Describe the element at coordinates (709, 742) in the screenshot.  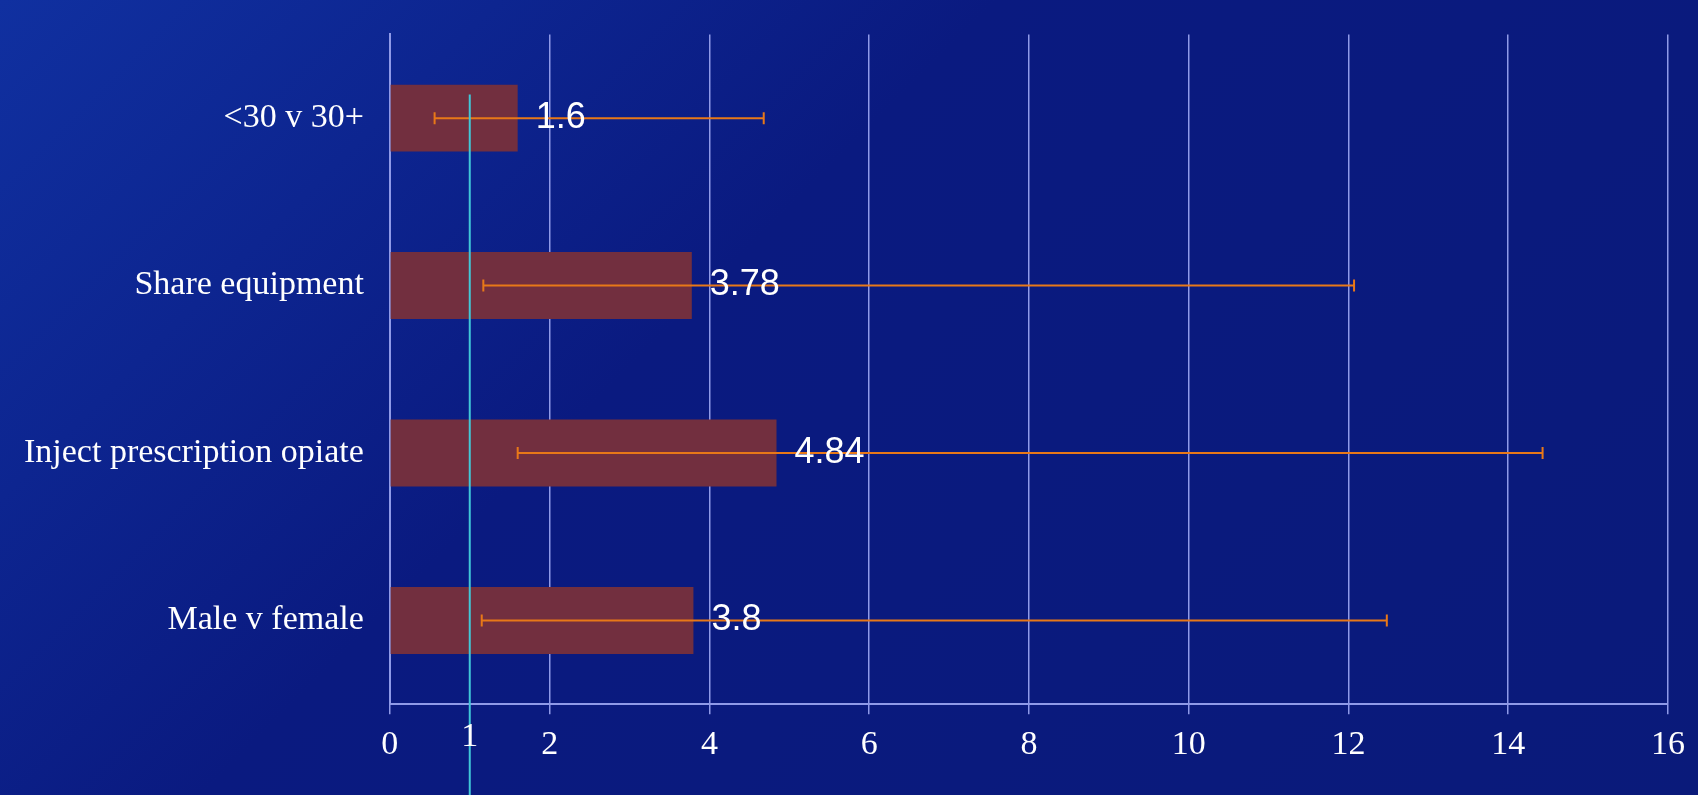
I see `x-tick-label: 4` at that location.